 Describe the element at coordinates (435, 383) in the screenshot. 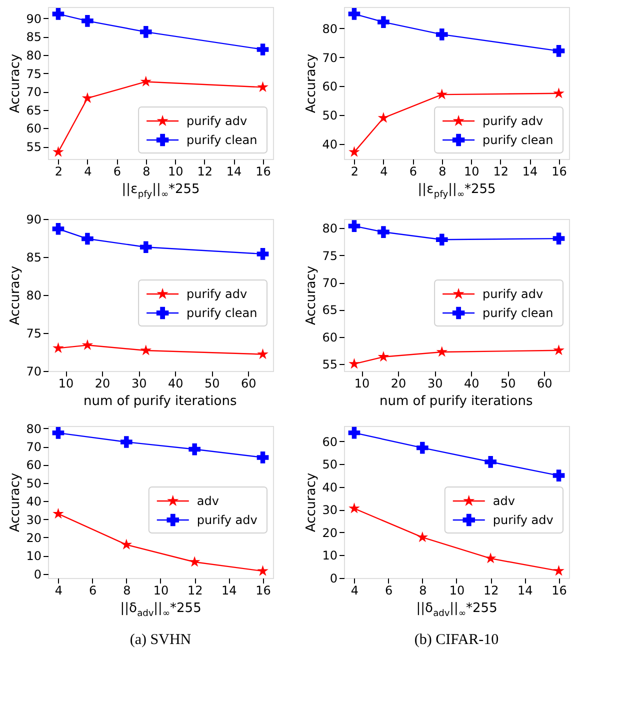

I see `x-tick-label: 30` at that location.